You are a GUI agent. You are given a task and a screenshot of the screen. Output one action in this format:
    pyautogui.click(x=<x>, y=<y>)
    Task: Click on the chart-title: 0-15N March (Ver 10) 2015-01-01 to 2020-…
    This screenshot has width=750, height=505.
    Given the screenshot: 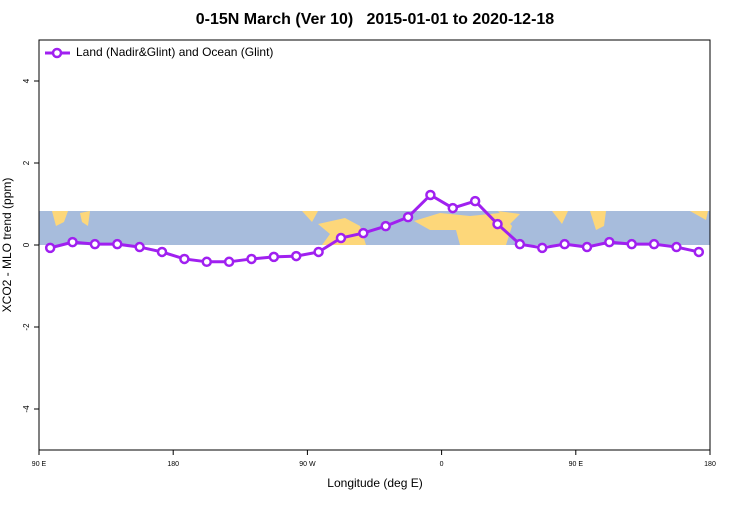 What is the action you would take?
    pyautogui.click(x=375, y=19)
    